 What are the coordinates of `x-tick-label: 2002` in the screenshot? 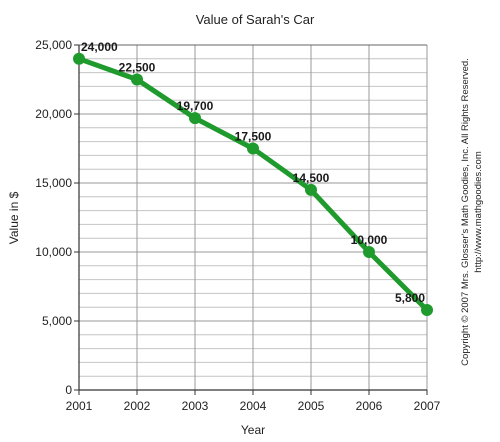 It's located at (137, 406).